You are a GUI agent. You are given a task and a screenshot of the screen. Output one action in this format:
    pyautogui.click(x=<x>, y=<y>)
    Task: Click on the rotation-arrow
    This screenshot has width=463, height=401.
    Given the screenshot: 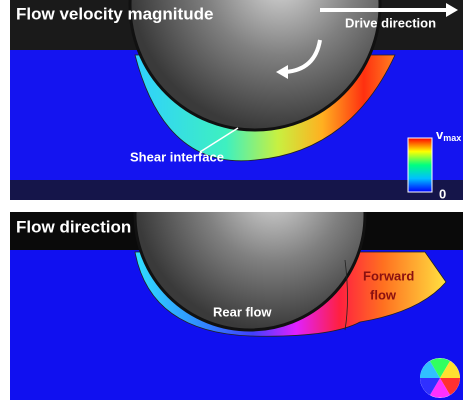 What is the action you would take?
    pyautogui.click(x=303, y=56)
    